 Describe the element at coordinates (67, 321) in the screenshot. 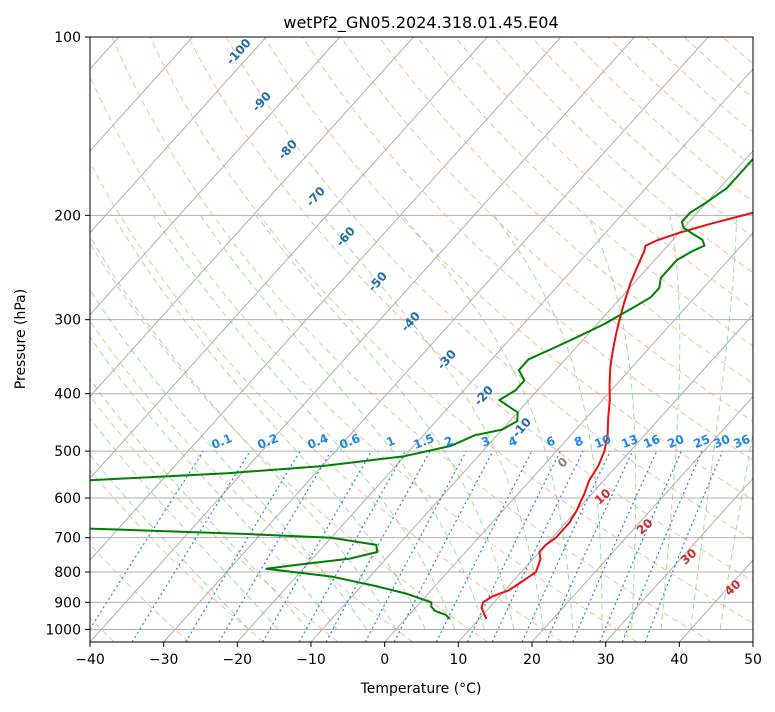

I see `y-tick-label: 300` at that location.